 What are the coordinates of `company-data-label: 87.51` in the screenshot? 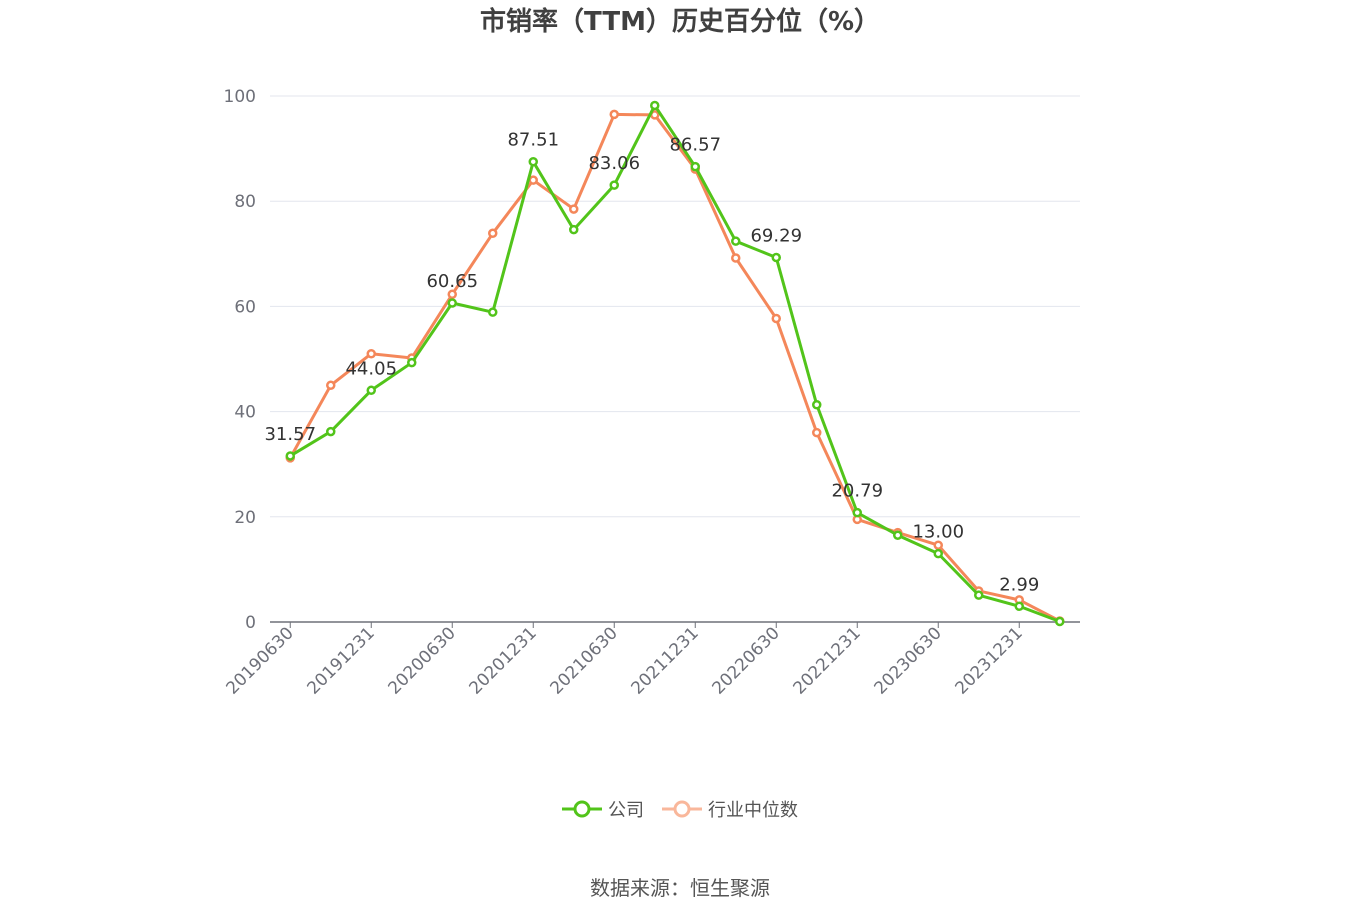 It's located at (533, 140).